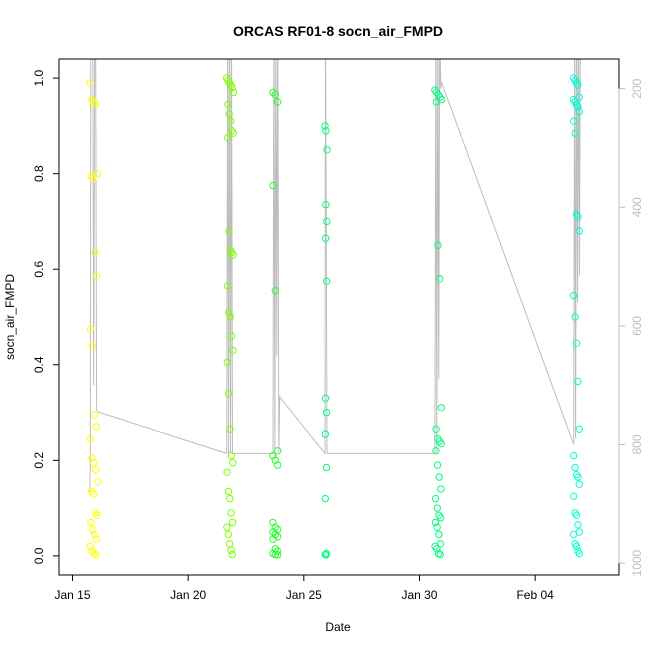  What do you see at coordinates (338, 31) in the screenshot?
I see `chart-title: ORCAS RF01-8 socn_air_FMPD` at bounding box center [338, 31].